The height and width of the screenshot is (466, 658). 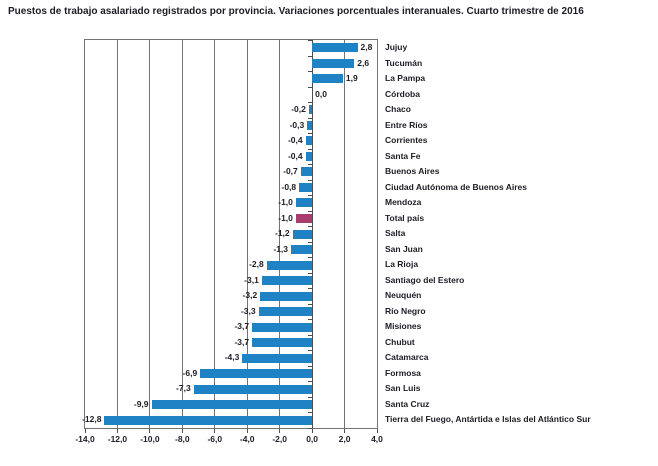 I want to click on bar-value-label: -7,3, so click(x=183, y=388).